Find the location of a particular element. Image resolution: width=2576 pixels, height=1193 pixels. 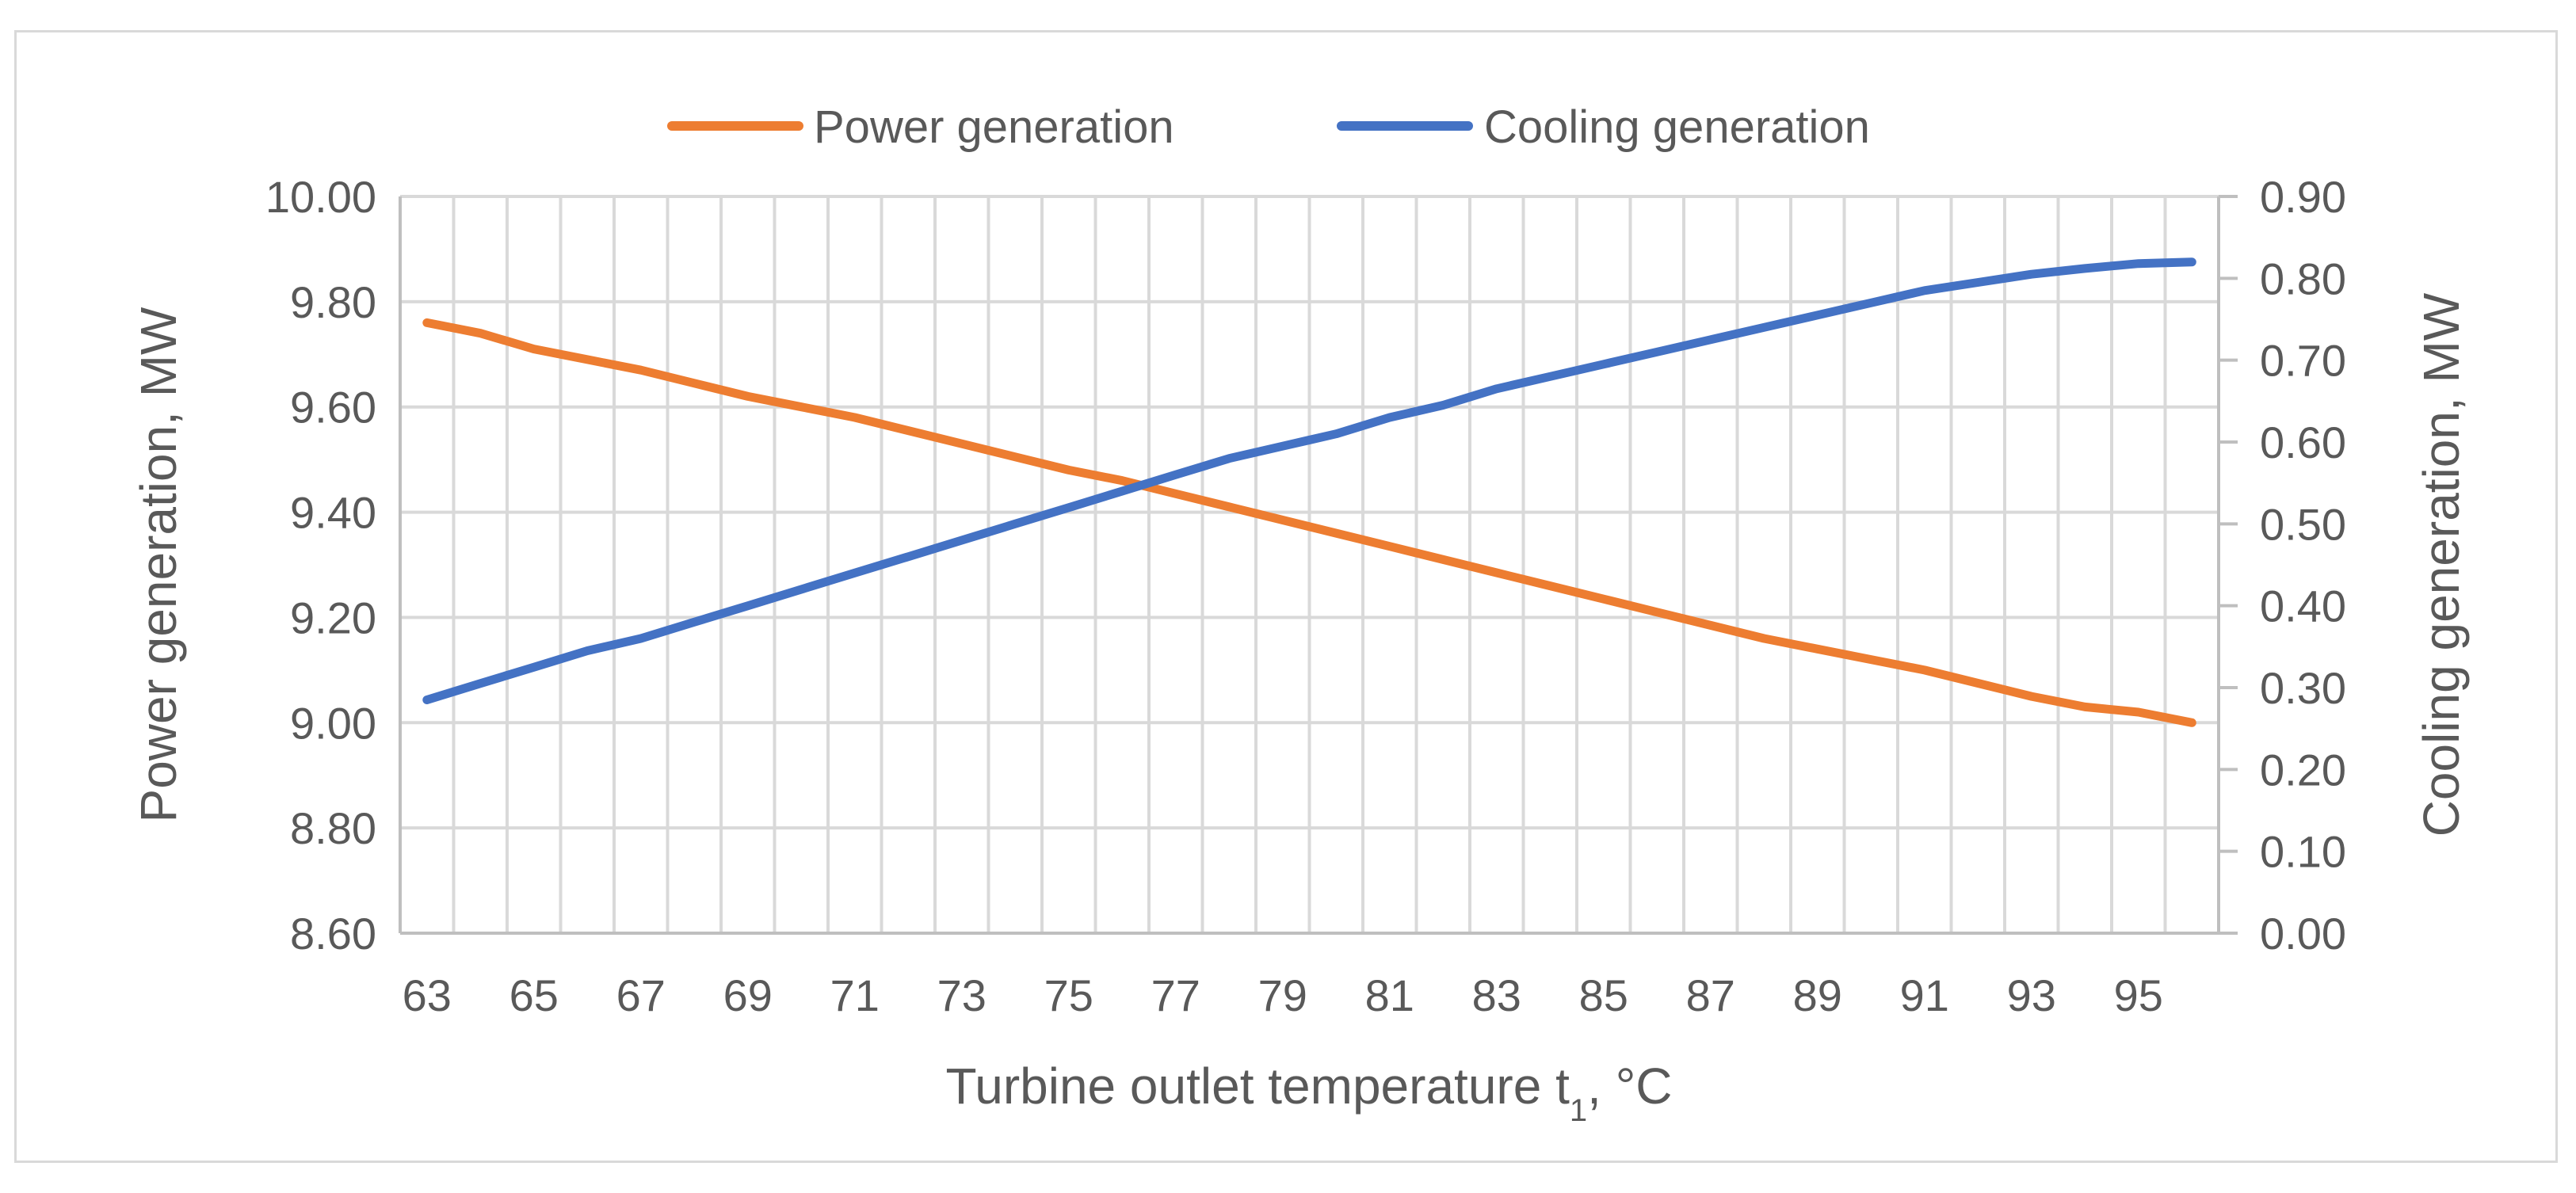

x-tick-label: 63 is located at coordinates (427, 995).